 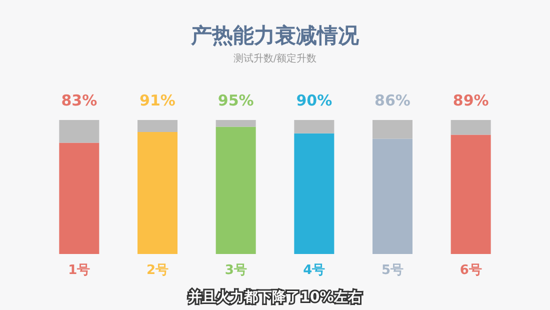 What do you see at coordinates (274, 297) in the screenshot?
I see `text: 并且火力都下降了10%左右` at bounding box center [274, 297].